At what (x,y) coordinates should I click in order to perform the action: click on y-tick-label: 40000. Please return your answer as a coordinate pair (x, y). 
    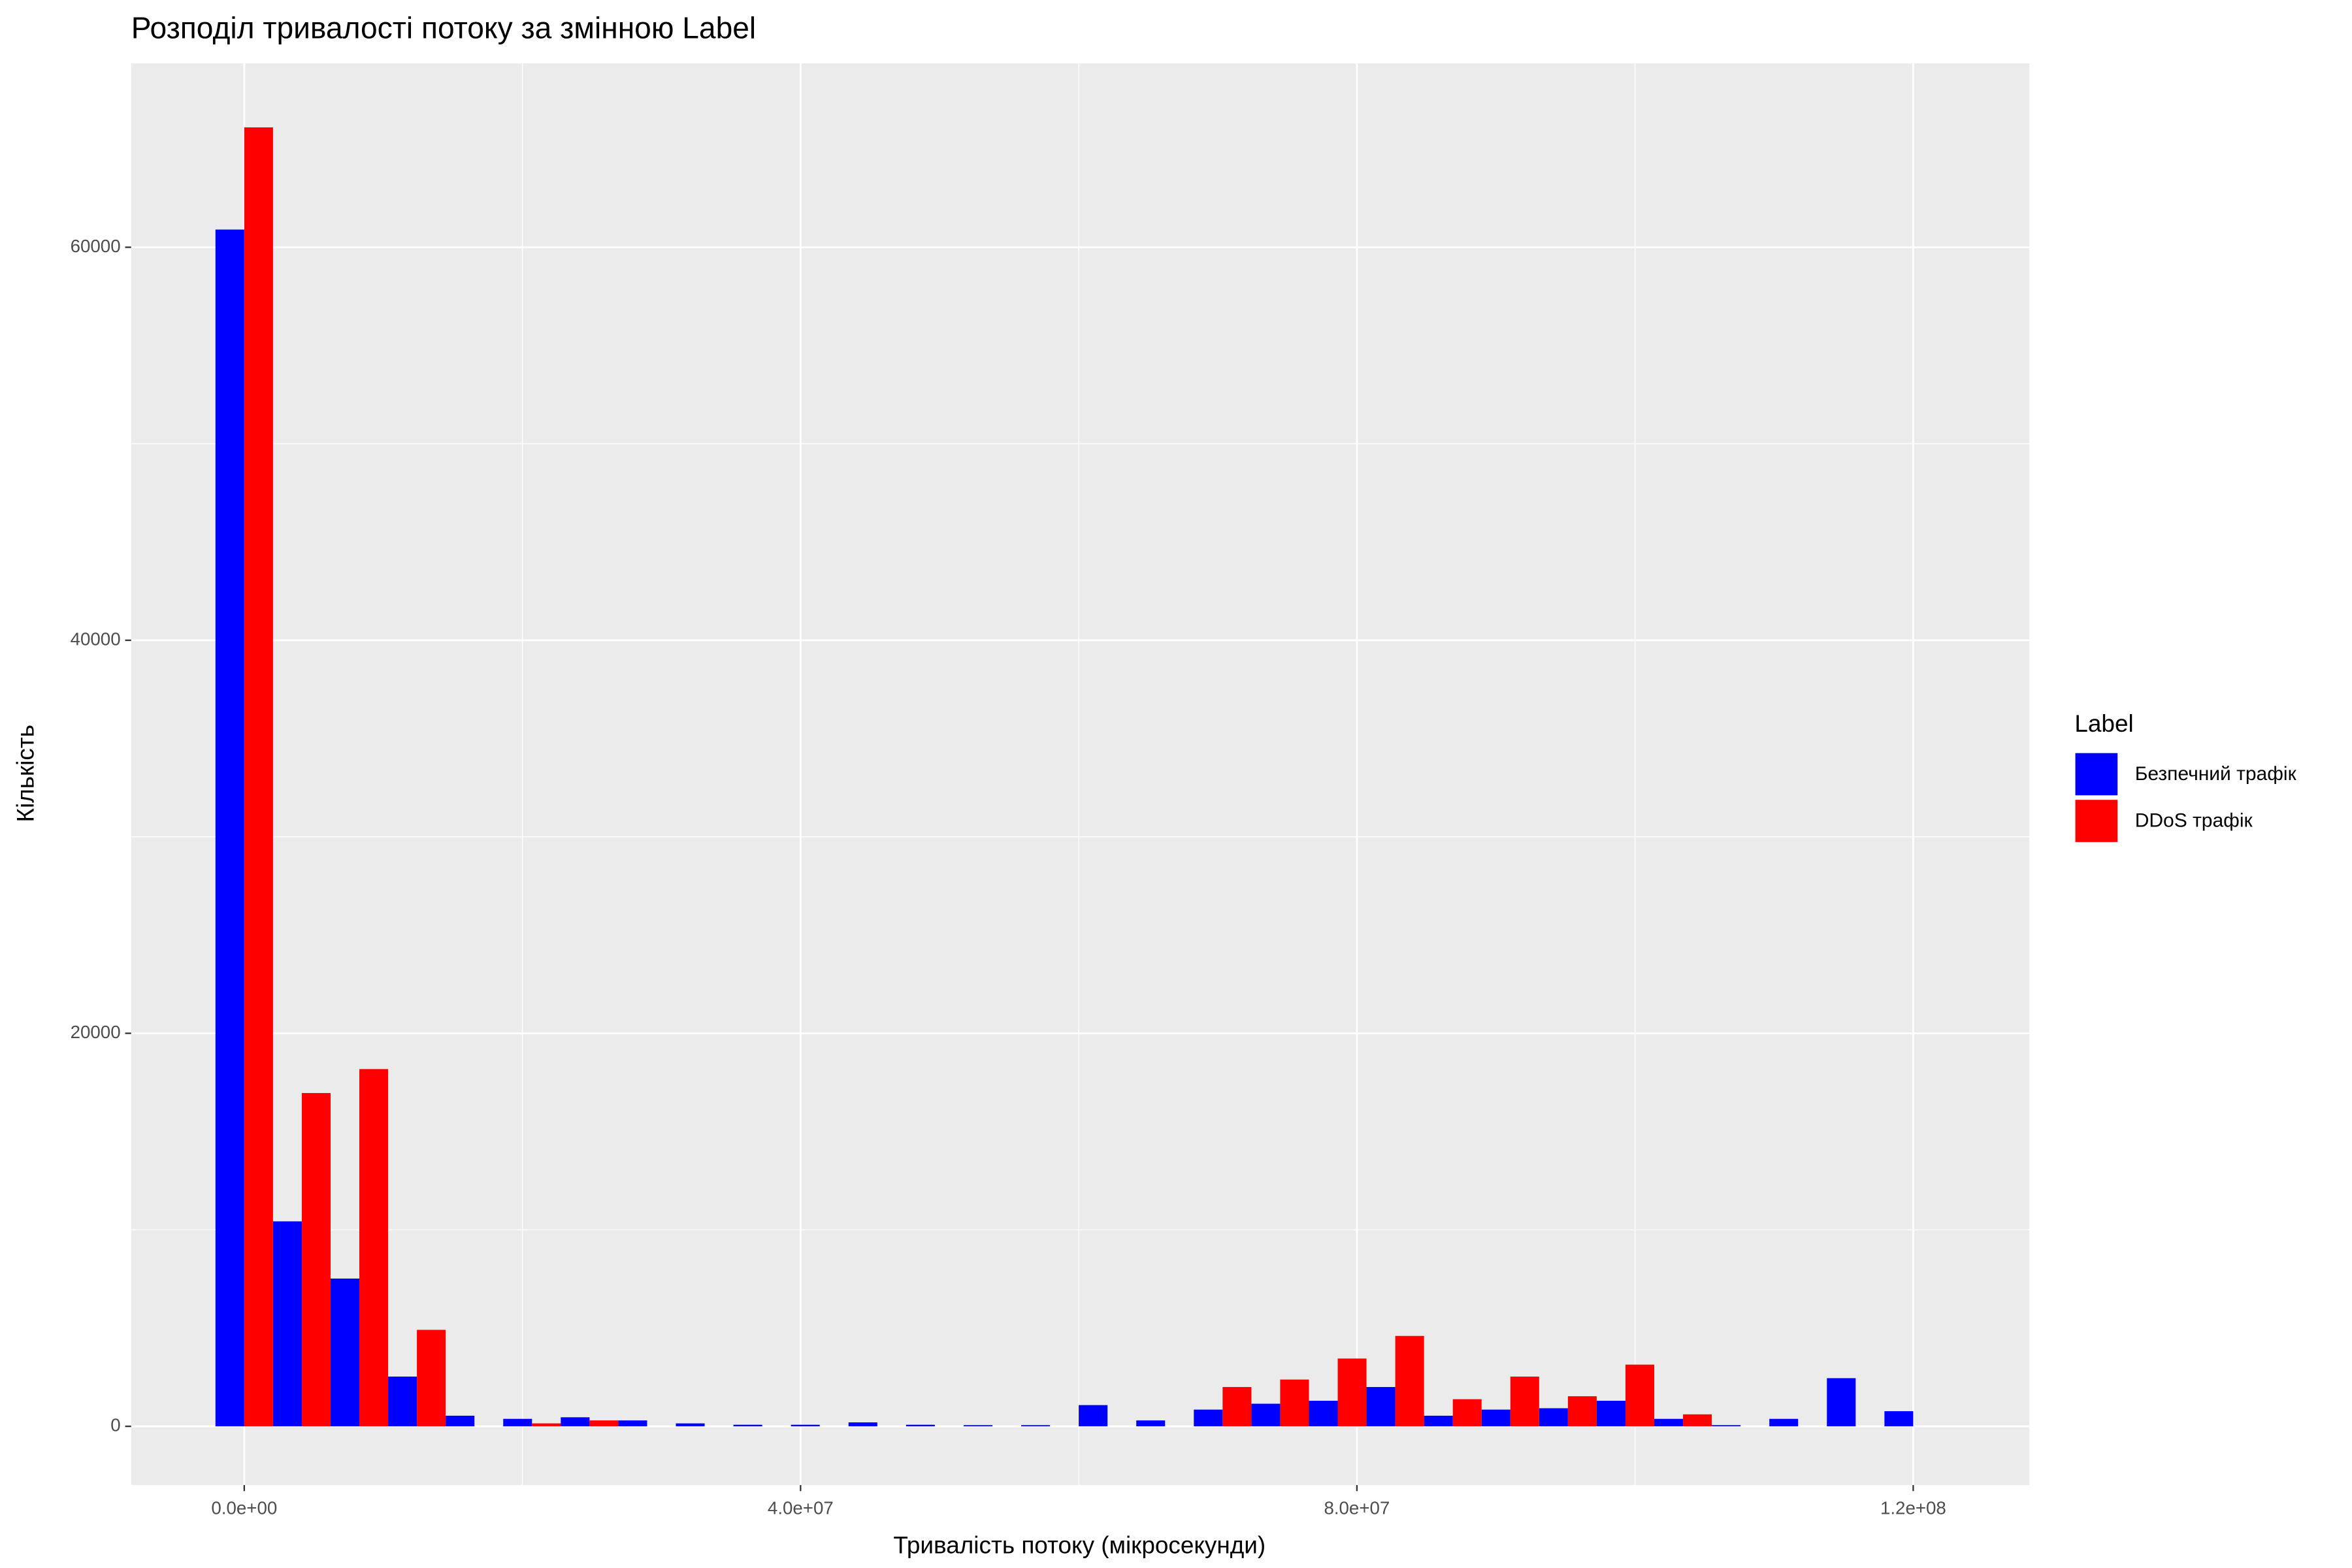
    Looking at the image, I should click on (96, 639).